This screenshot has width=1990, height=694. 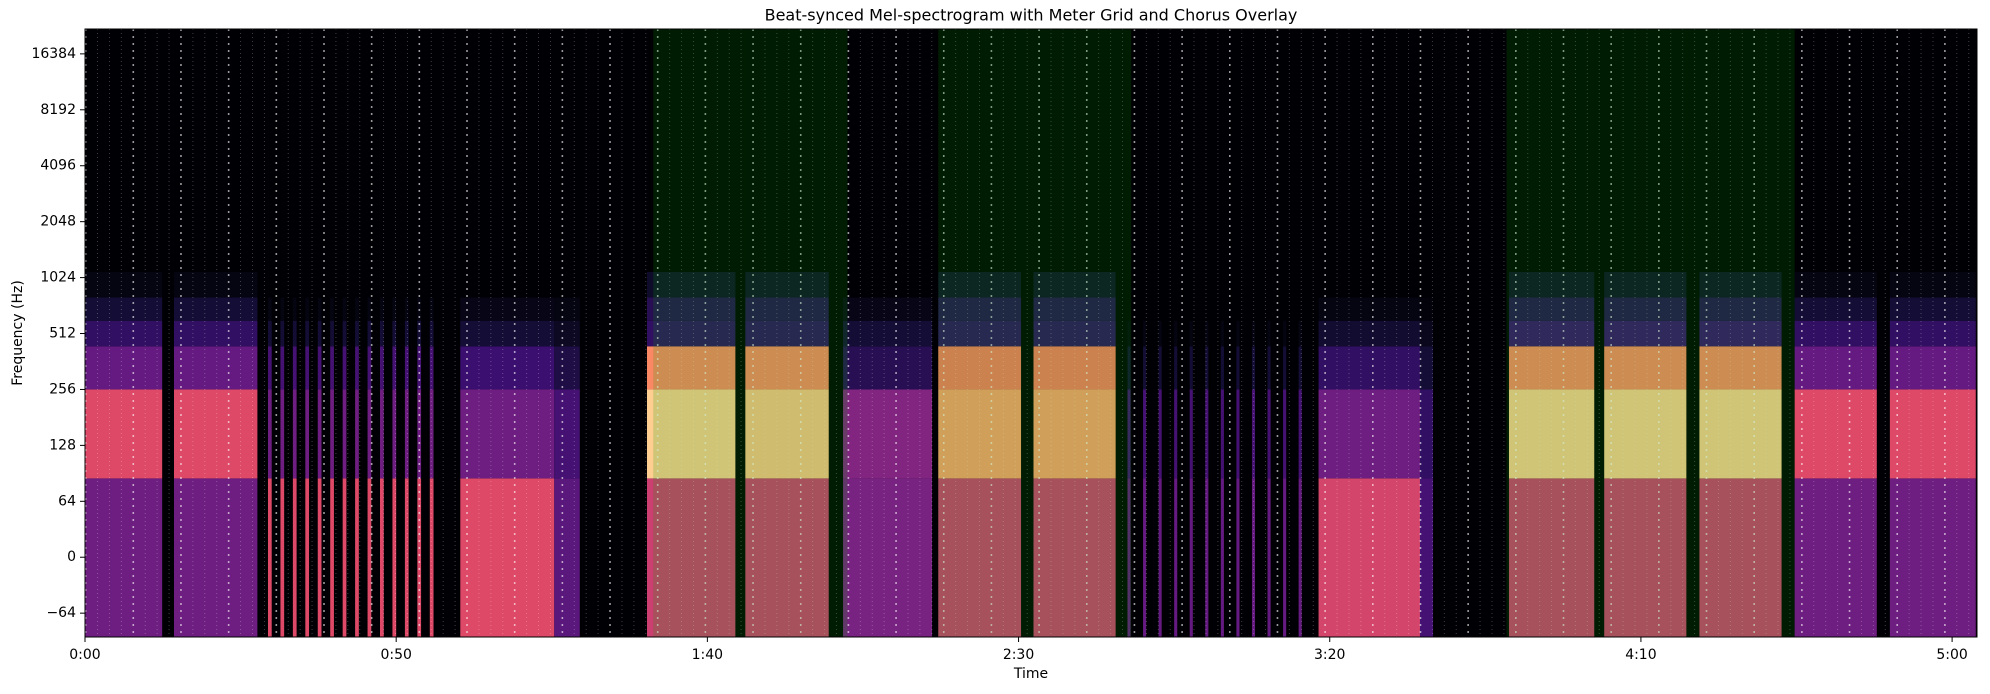 I want to click on x-tick-label: 3:20, so click(x=1329, y=655).